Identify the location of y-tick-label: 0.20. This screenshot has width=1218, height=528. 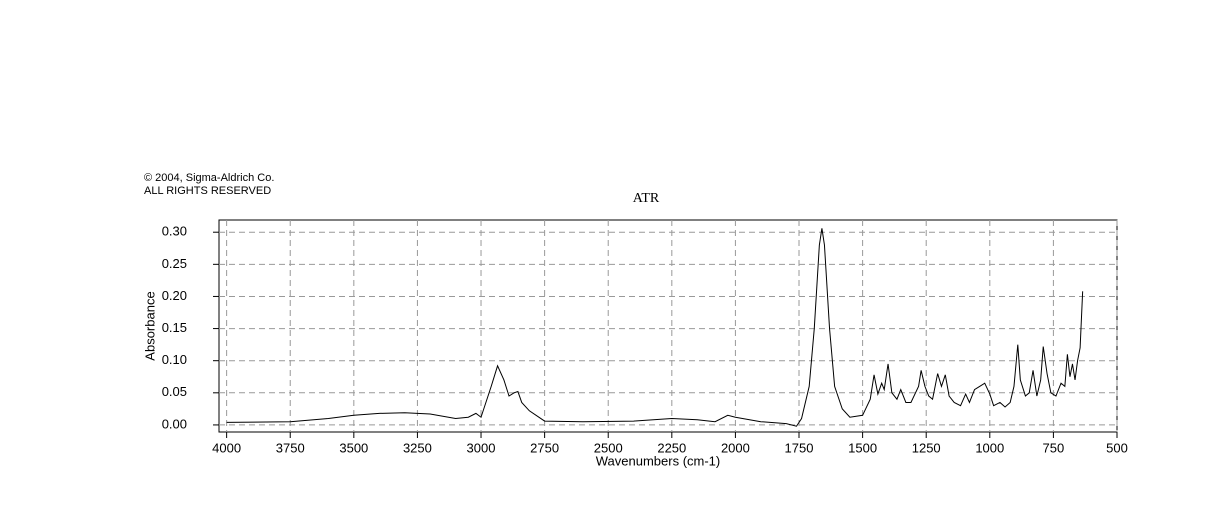
(174, 295).